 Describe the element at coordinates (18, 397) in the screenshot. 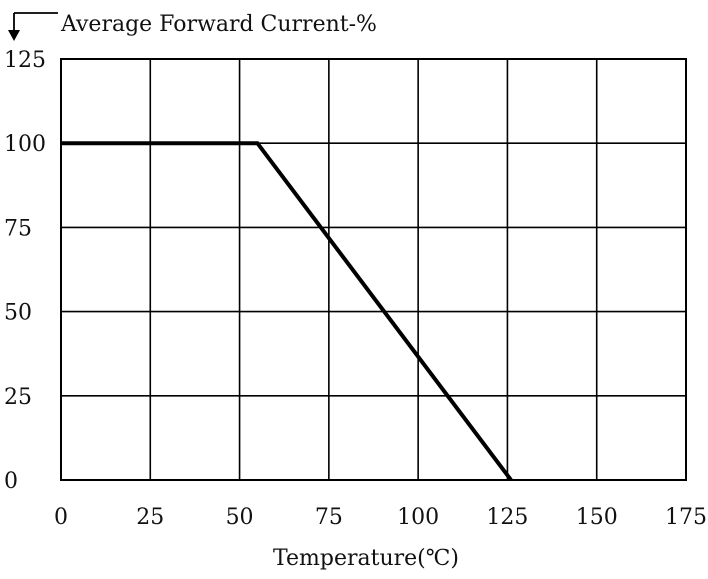

I see `y-tick-label: 25` at that location.